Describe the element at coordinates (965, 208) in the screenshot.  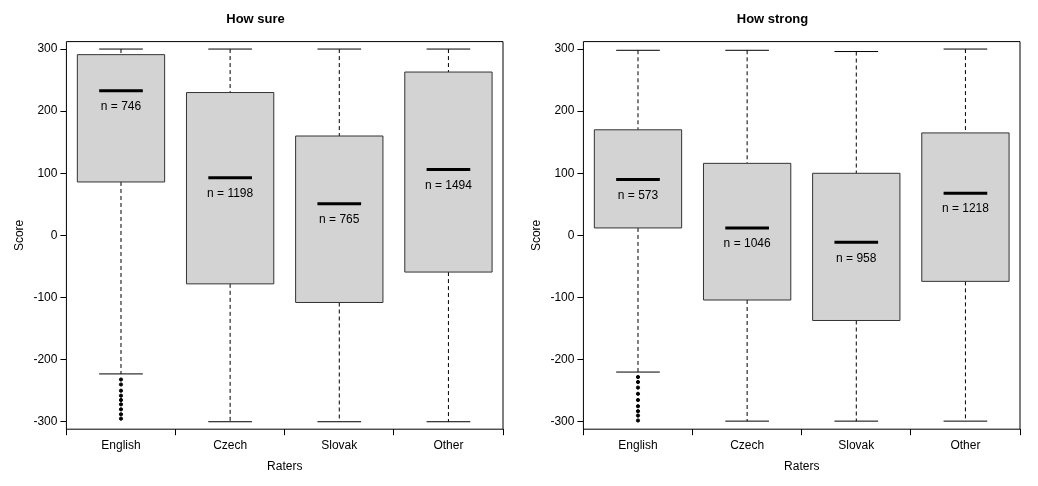
I see `annotation: n = 1218` at that location.